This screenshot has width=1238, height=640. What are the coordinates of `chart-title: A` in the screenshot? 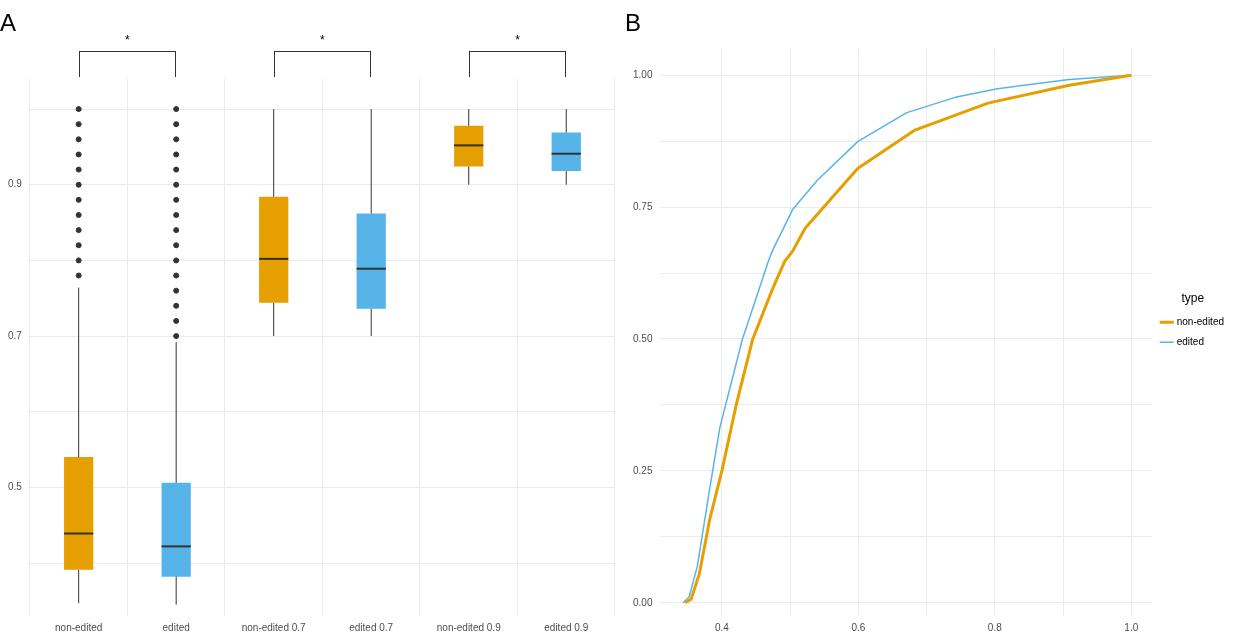 It's located at (8, 23).